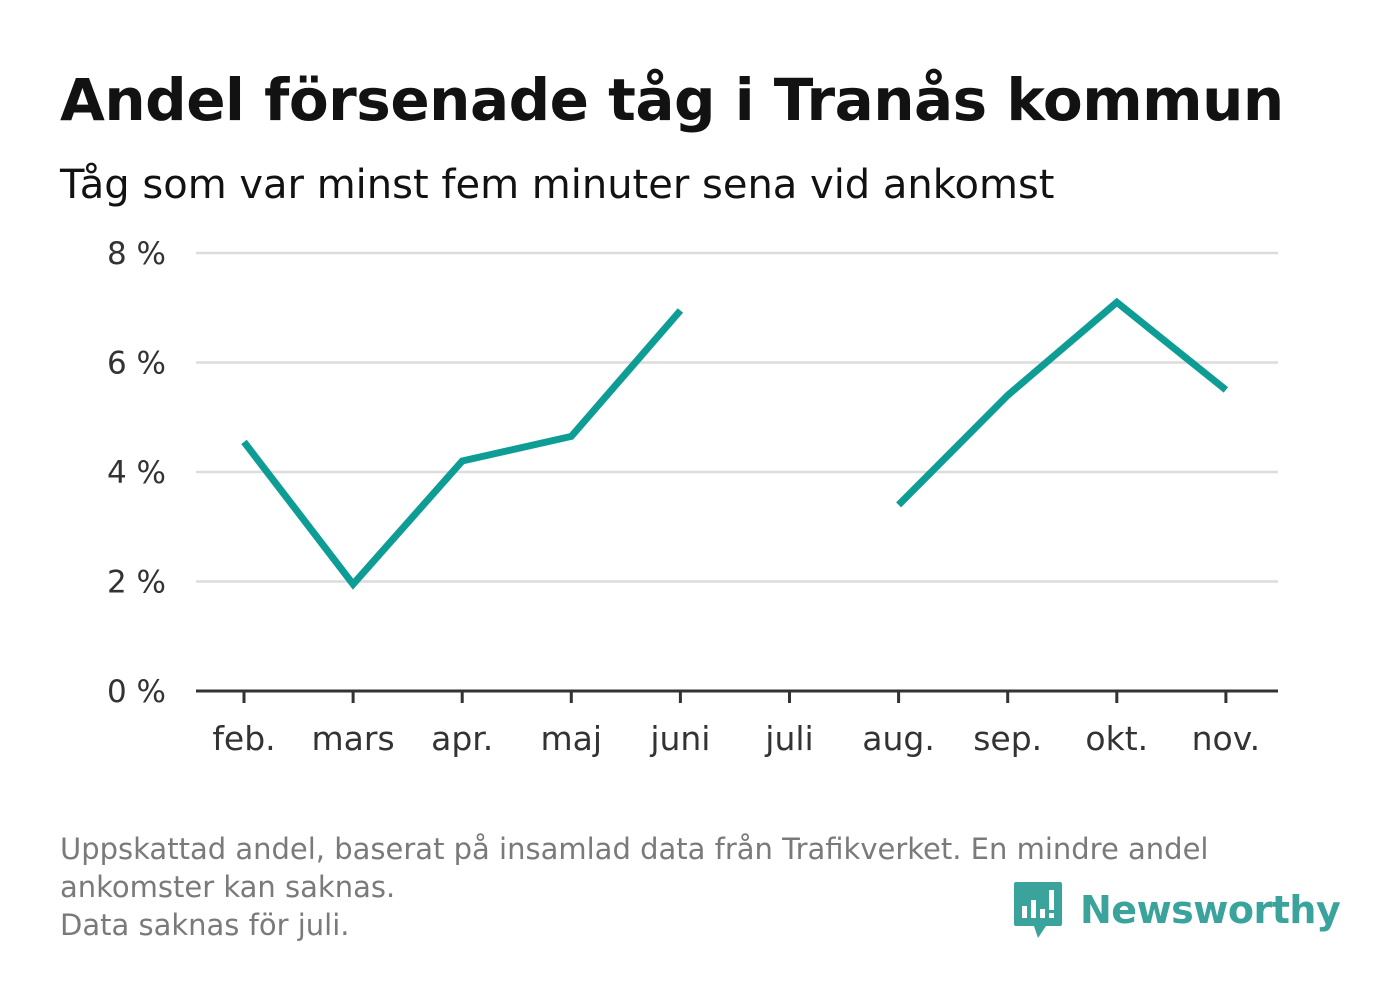 This screenshot has height=999, width=1382. I want to click on y-tick-label-2: 2 %, so click(136, 583).